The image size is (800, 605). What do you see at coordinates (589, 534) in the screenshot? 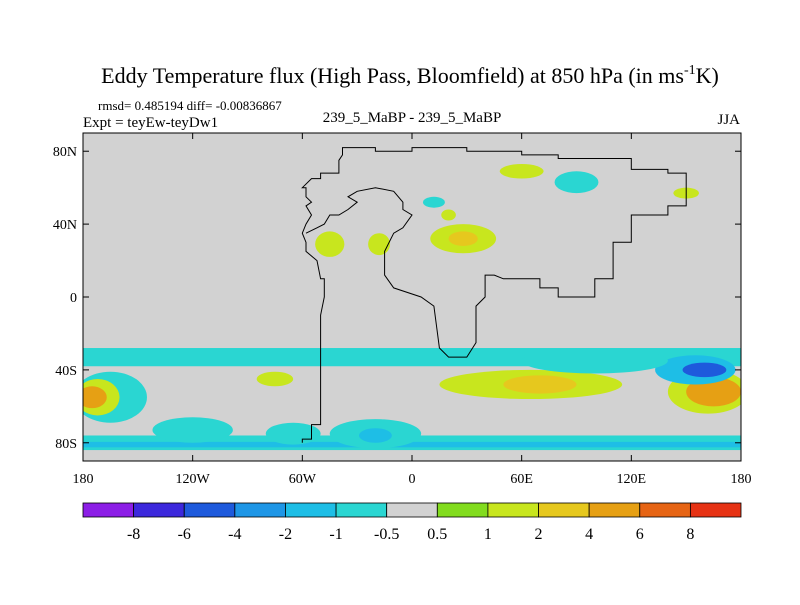
I see `colorbar-label: 4` at bounding box center [589, 534].